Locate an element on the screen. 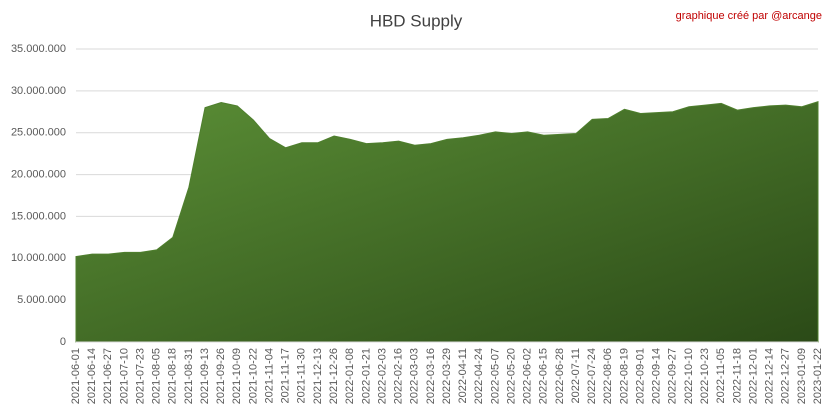 The width and height of the screenshot is (832, 417). y-tick-label: 0 is located at coordinates (63, 342).